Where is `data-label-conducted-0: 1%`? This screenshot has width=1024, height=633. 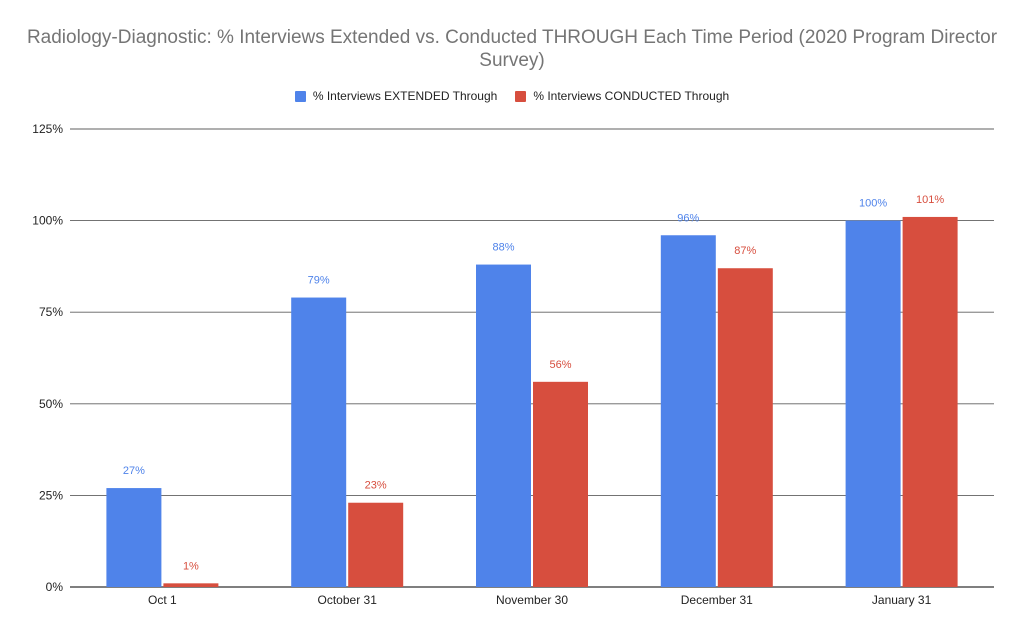
data-label-conducted-0: 1% is located at coordinates (191, 566).